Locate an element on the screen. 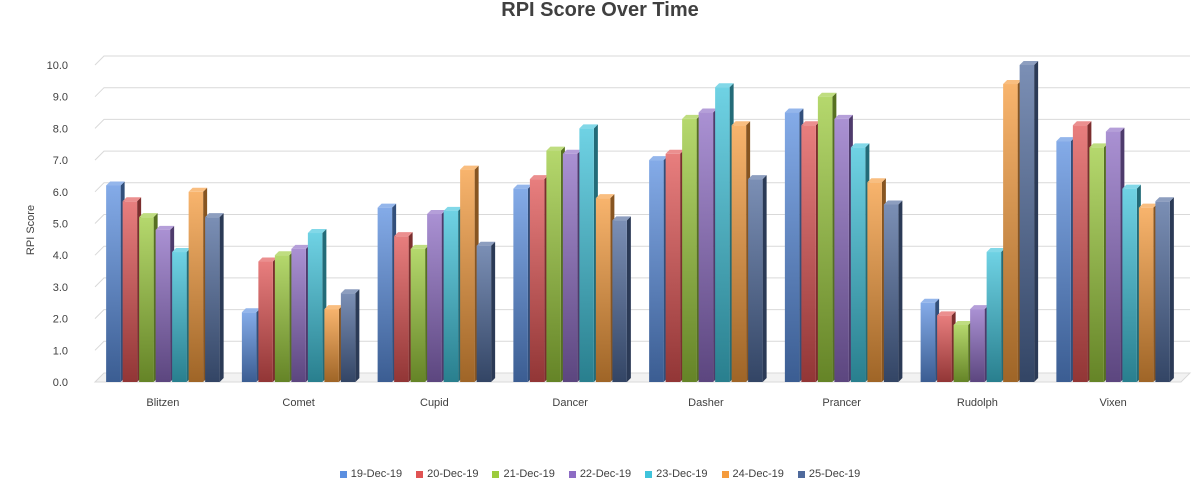  y-tick-label: 5.0 is located at coordinates (60, 225).